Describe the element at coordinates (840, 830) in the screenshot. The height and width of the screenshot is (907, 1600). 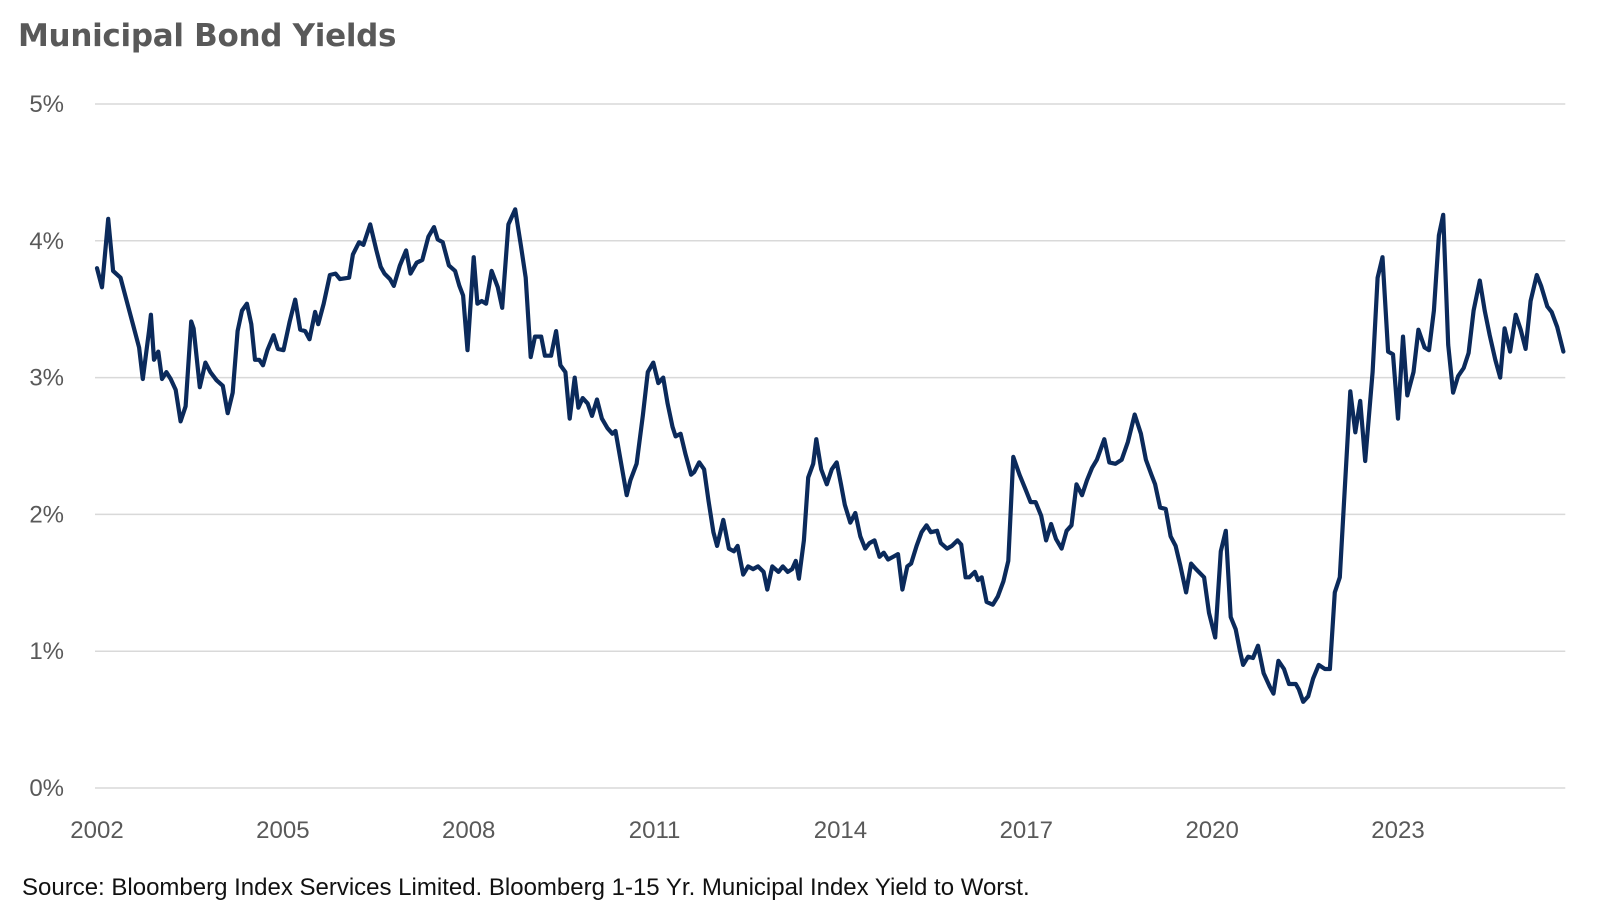
I see `x-tick-label: 2014` at that location.